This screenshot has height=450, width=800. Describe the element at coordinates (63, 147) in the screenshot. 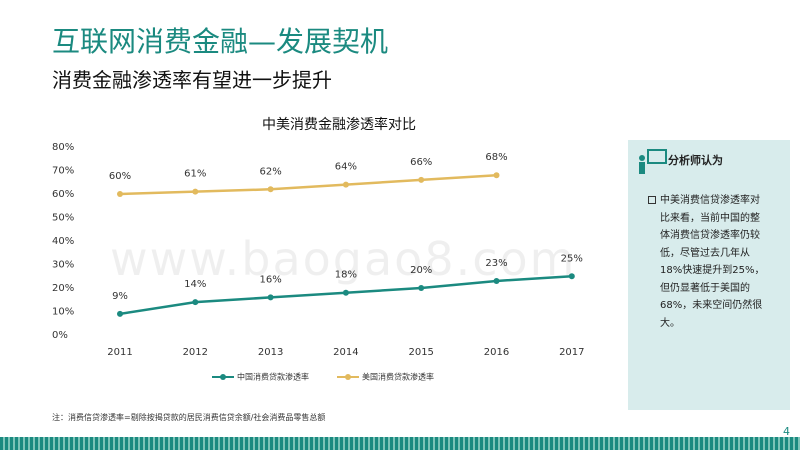

I see `y-tick-label: 80%` at that location.